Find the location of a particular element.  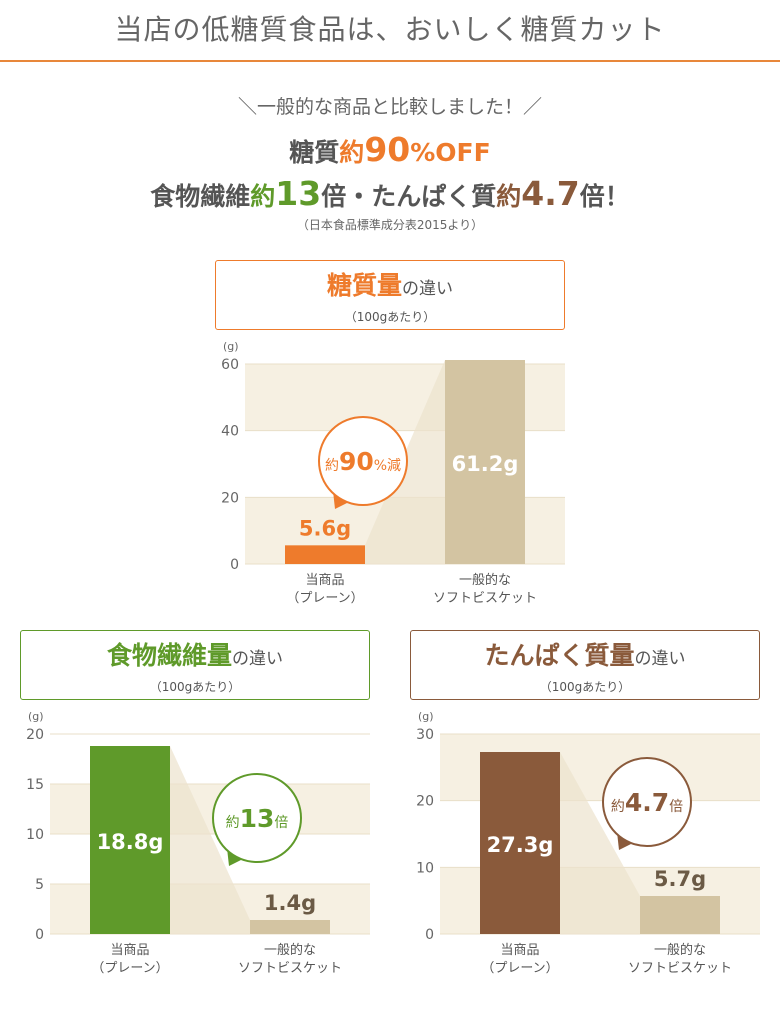

headline-fiber-times: 倍 is located at coordinates (334, 196).